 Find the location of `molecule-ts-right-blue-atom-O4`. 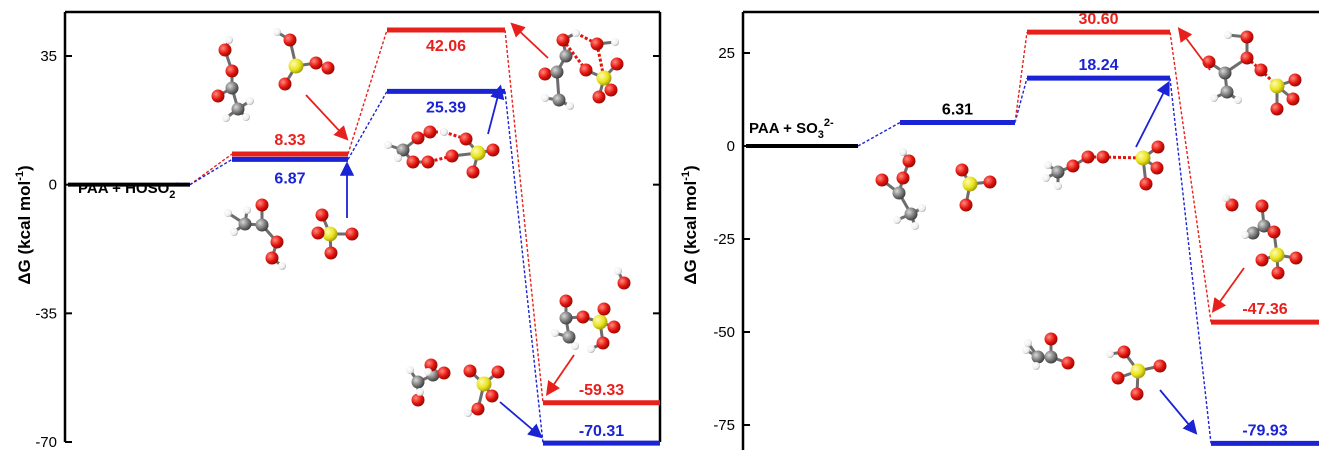

molecule-ts-right-blue-atom-O4 is located at coordinates (1103, 157).